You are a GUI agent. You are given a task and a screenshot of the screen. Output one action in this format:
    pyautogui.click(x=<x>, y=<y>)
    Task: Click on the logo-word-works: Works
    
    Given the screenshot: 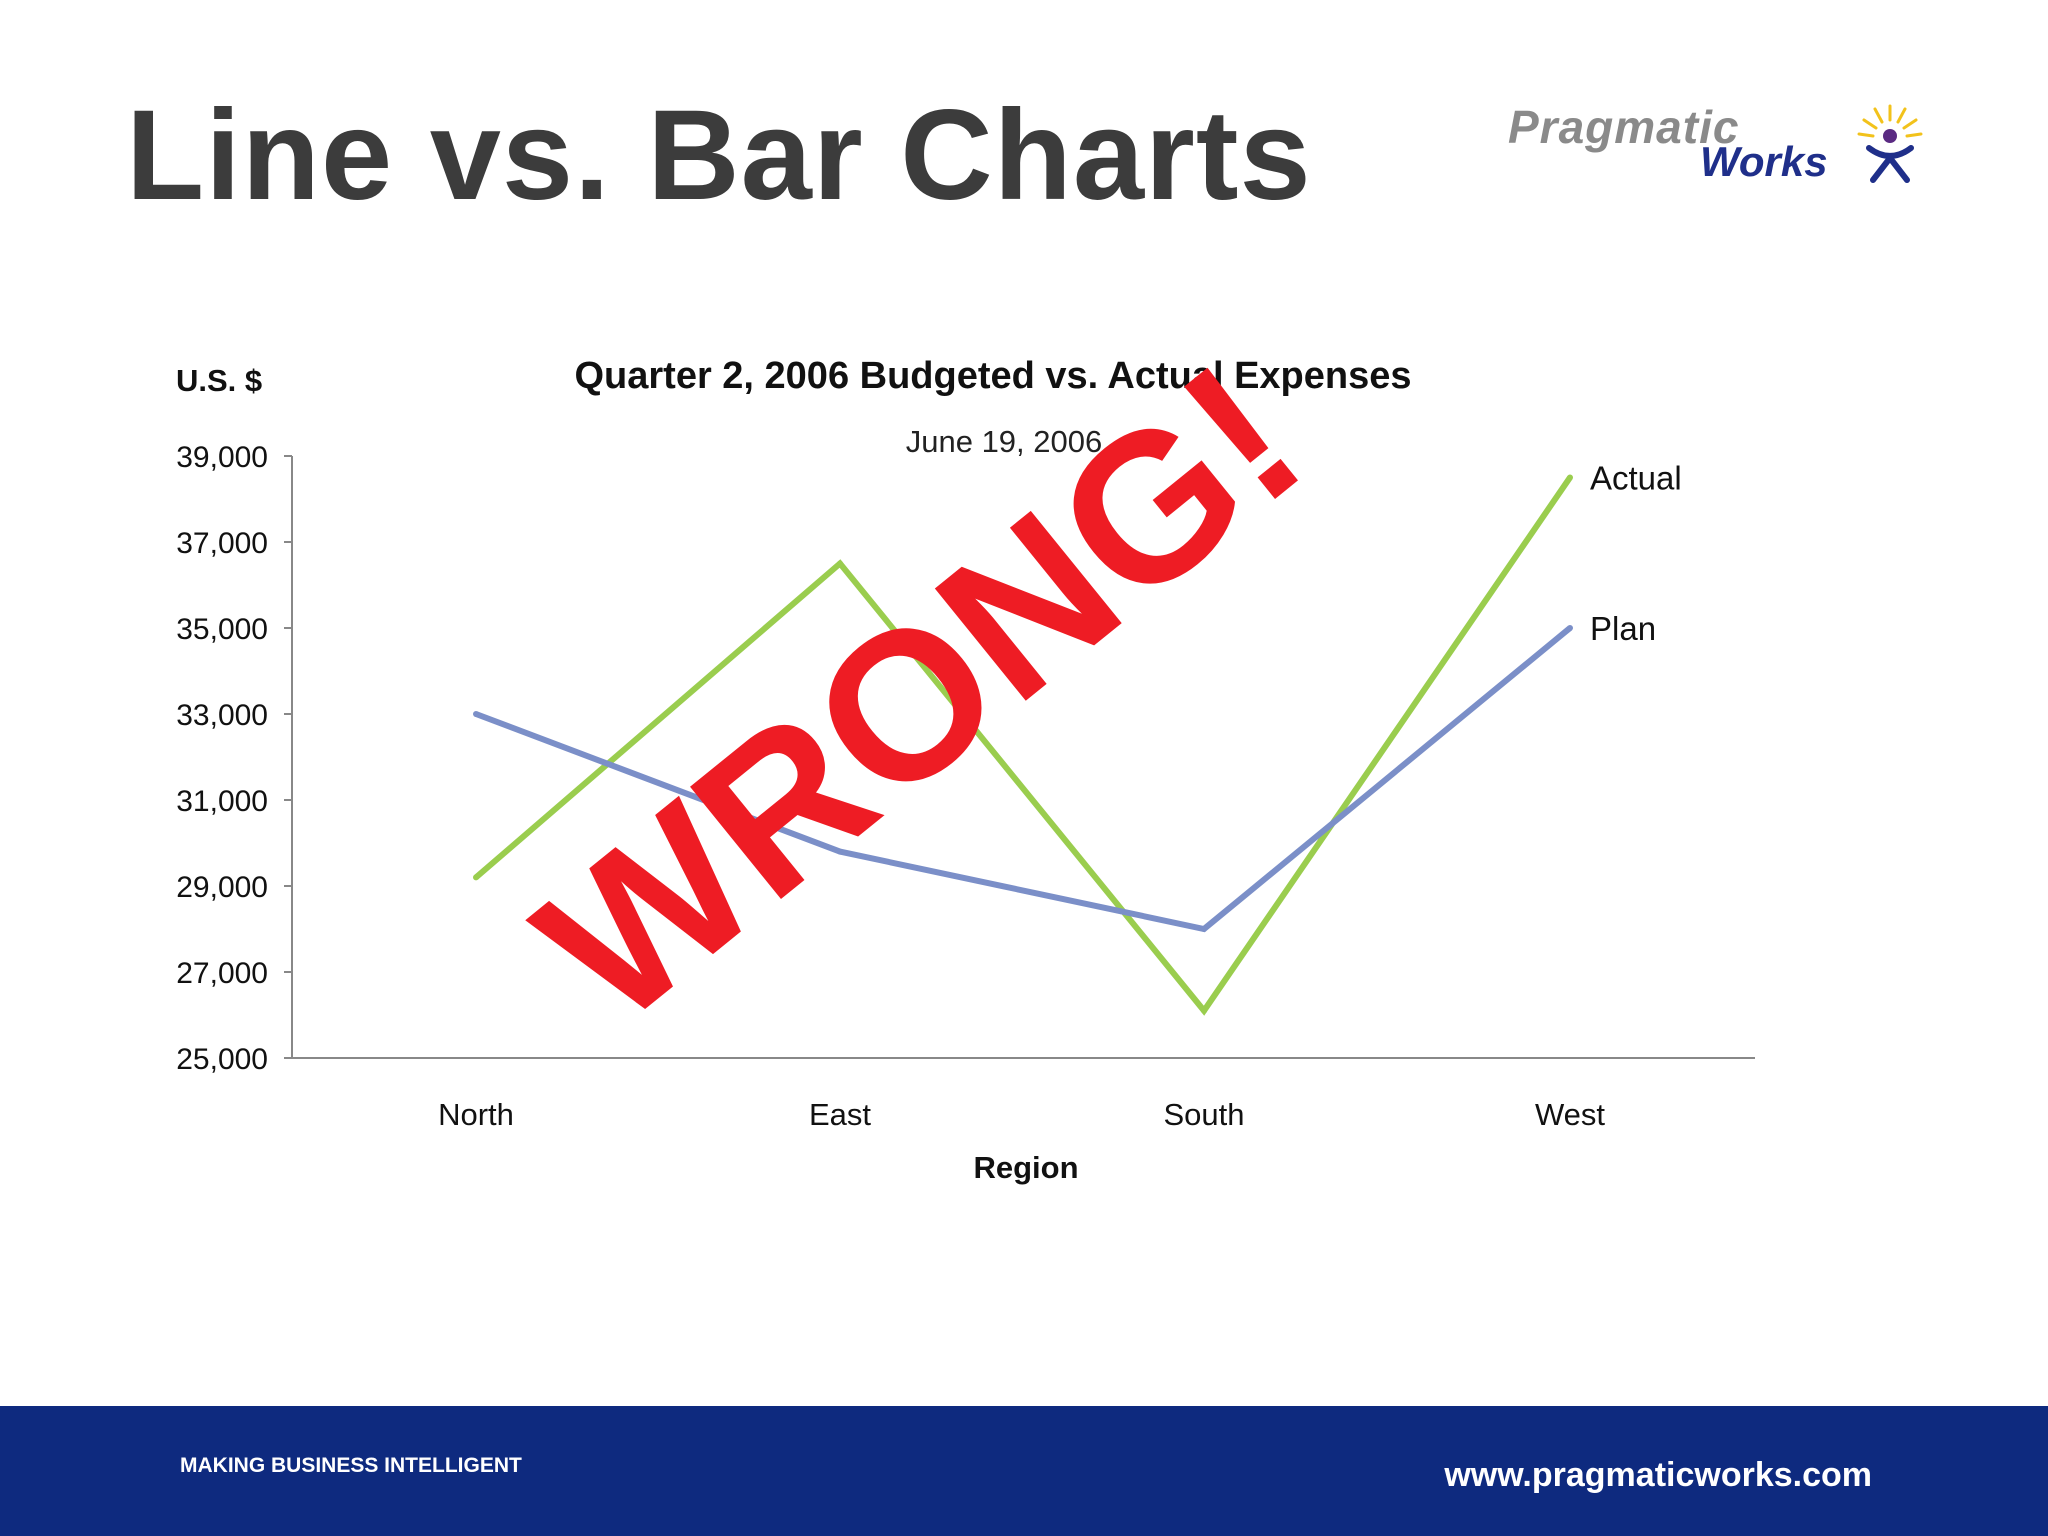 What is the action you would take?
    pyautogui.click(x=1764, y=161)
    